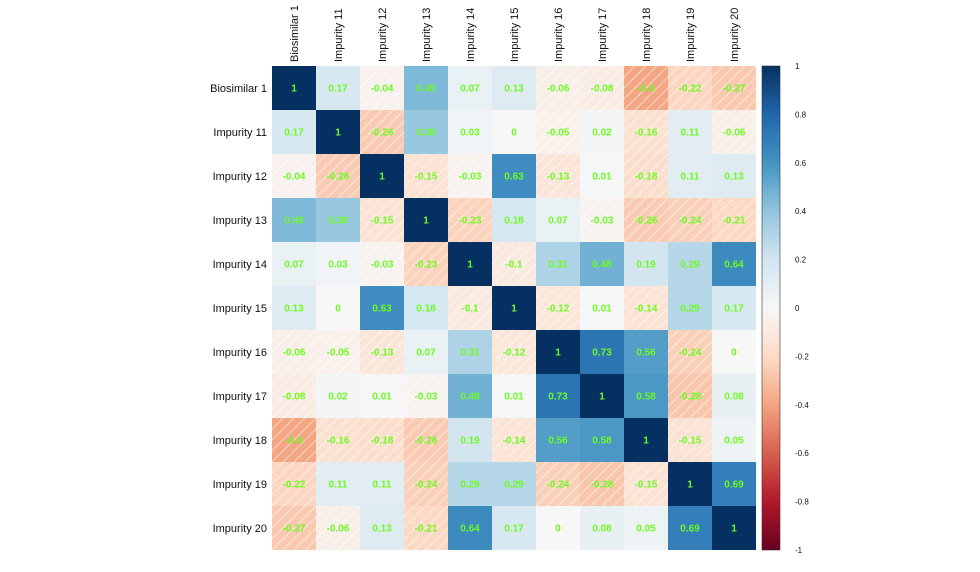 The image size is (980, 572). What do you see at coordinates (799, 550) in the screenshot?
I see `colorbar-tick-label: -1` at bounding box center [799, 550].